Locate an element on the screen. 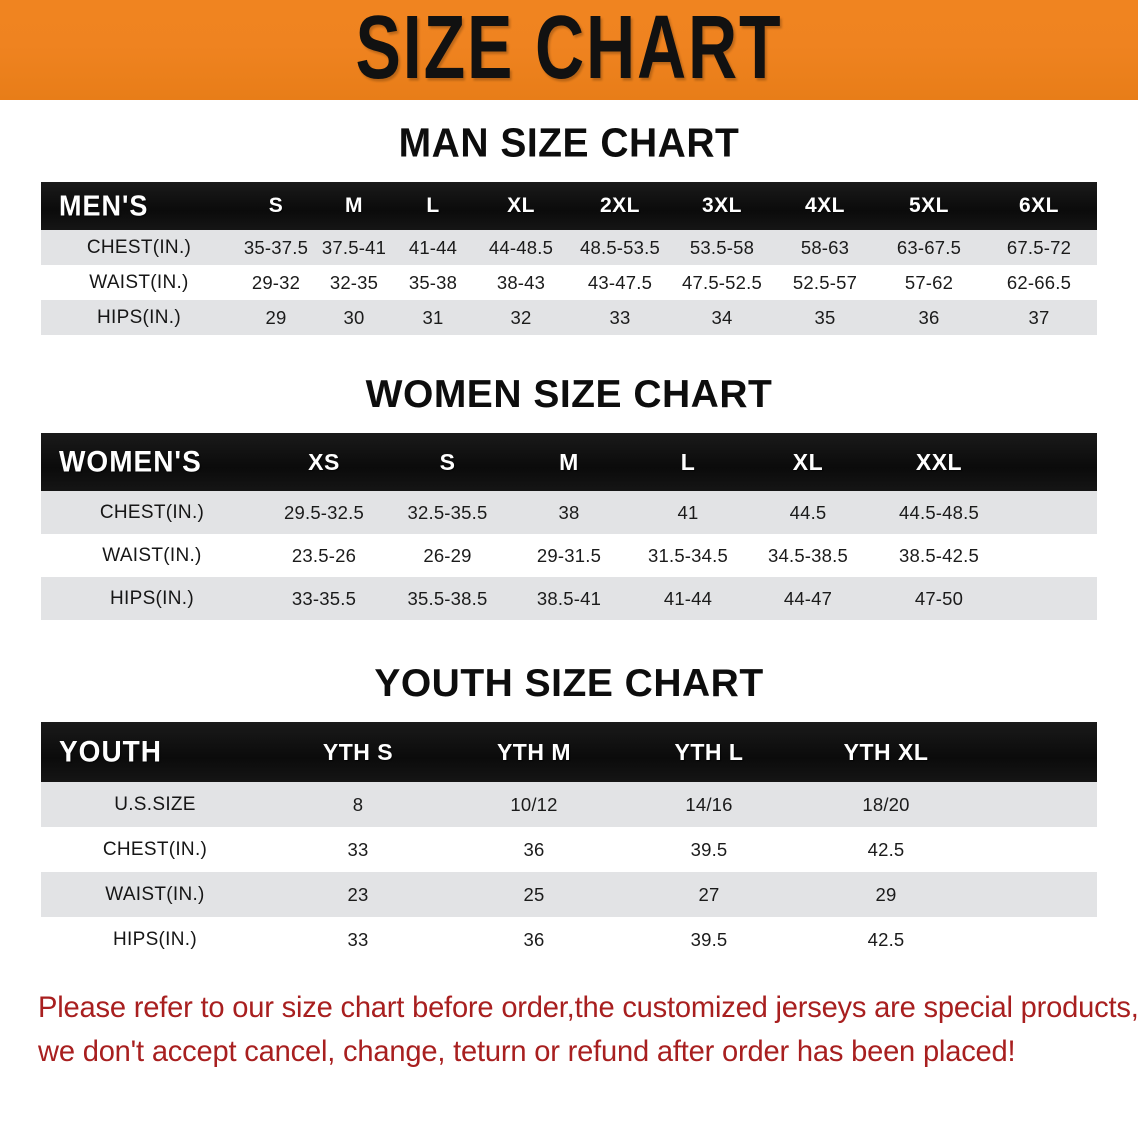  women-row-label-waist: WAIST(IN.) is located at coordinates (152, 555).